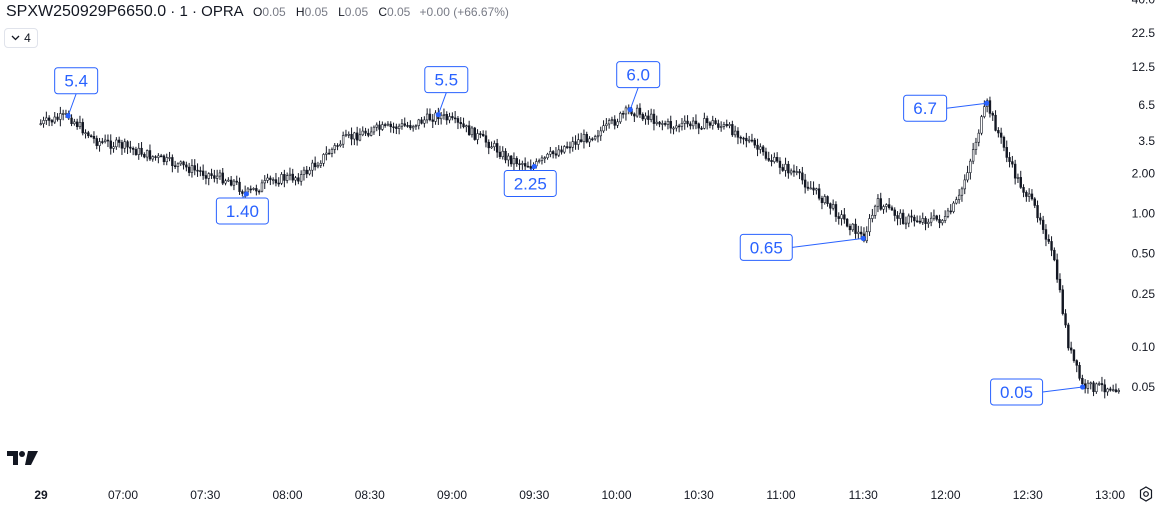 This screenshot has height=506, width=1169. I want to click on annotation-label: 0.05, so click(1016, 392).